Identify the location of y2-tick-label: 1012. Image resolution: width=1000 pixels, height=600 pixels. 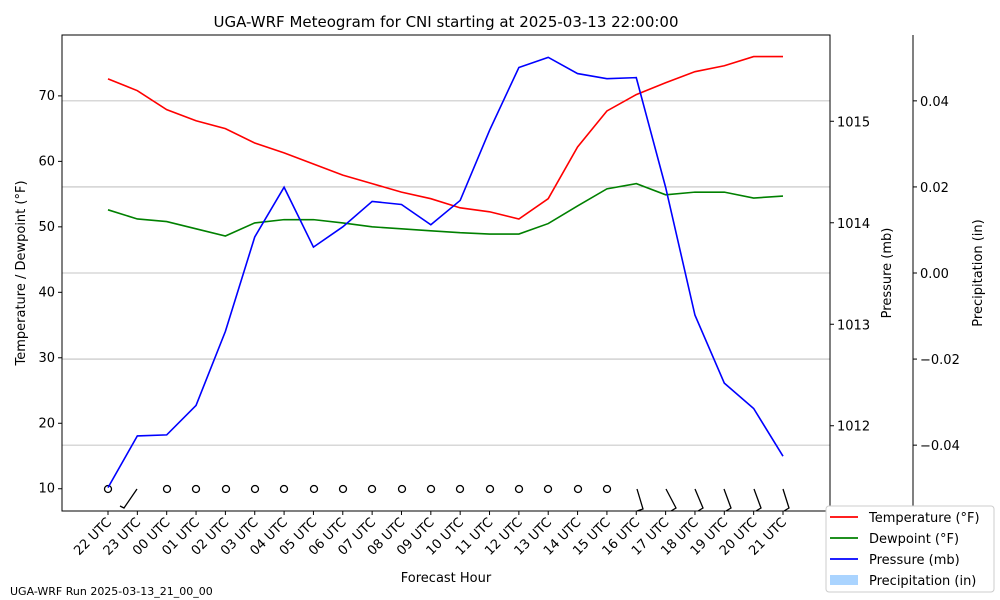
(853, 427).